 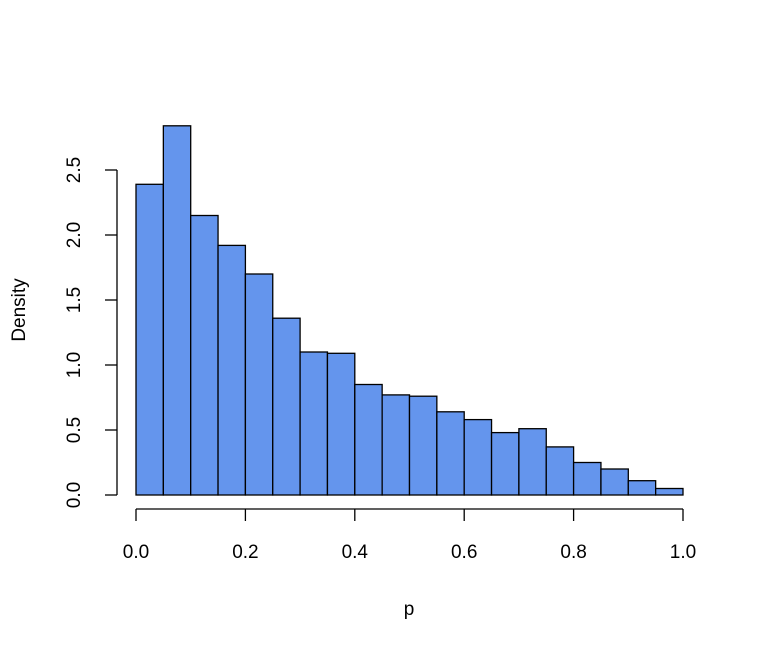 I want to click on x-tick-label: 1.0, so click(x=683, y=552).